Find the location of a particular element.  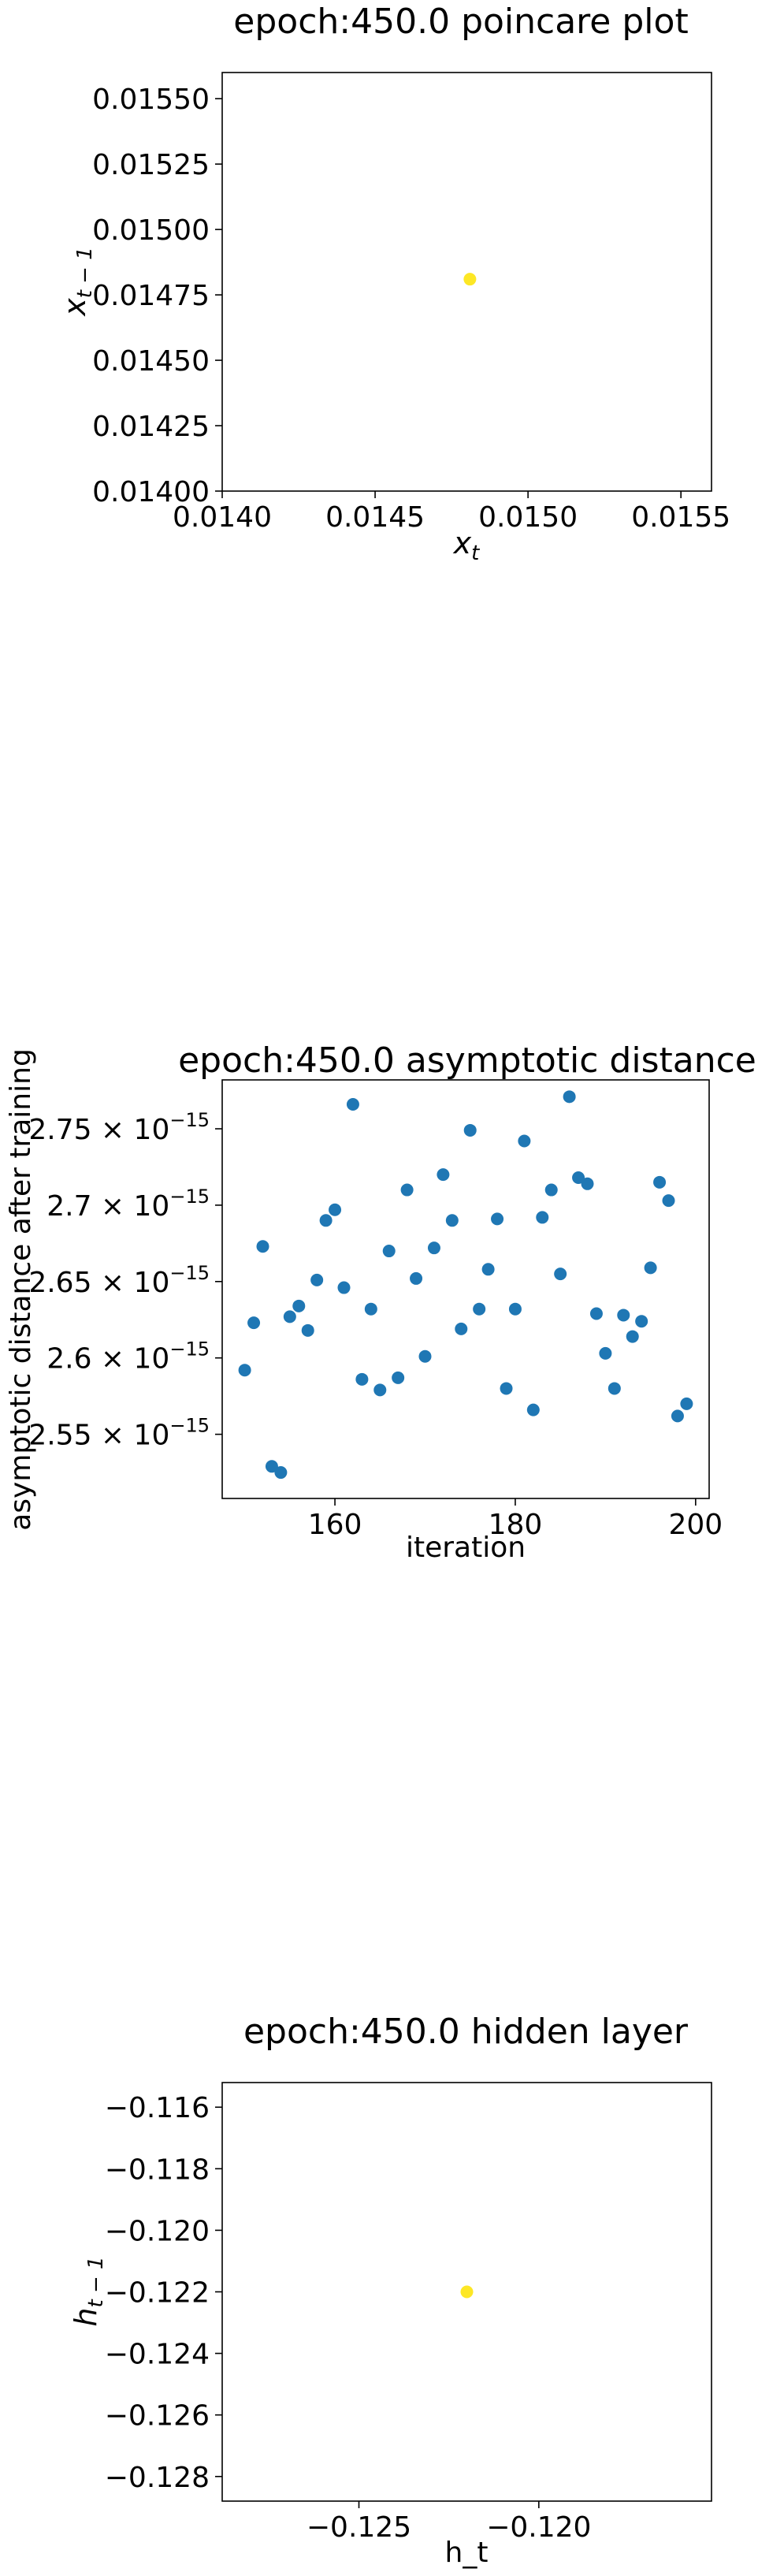

x-tick-label: 160 is located at coordinates (335, 1525).